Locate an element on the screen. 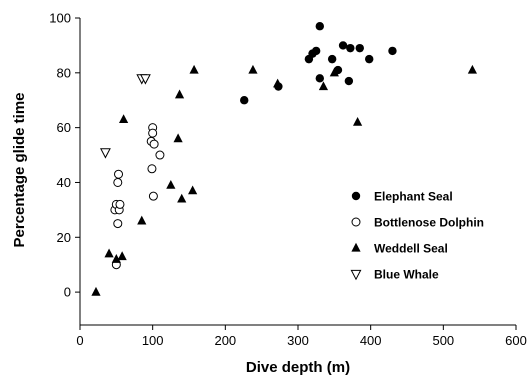 The image size is (532, 379). legend-marker-bottlenose-dolphin is located at coordinates (356, 222).